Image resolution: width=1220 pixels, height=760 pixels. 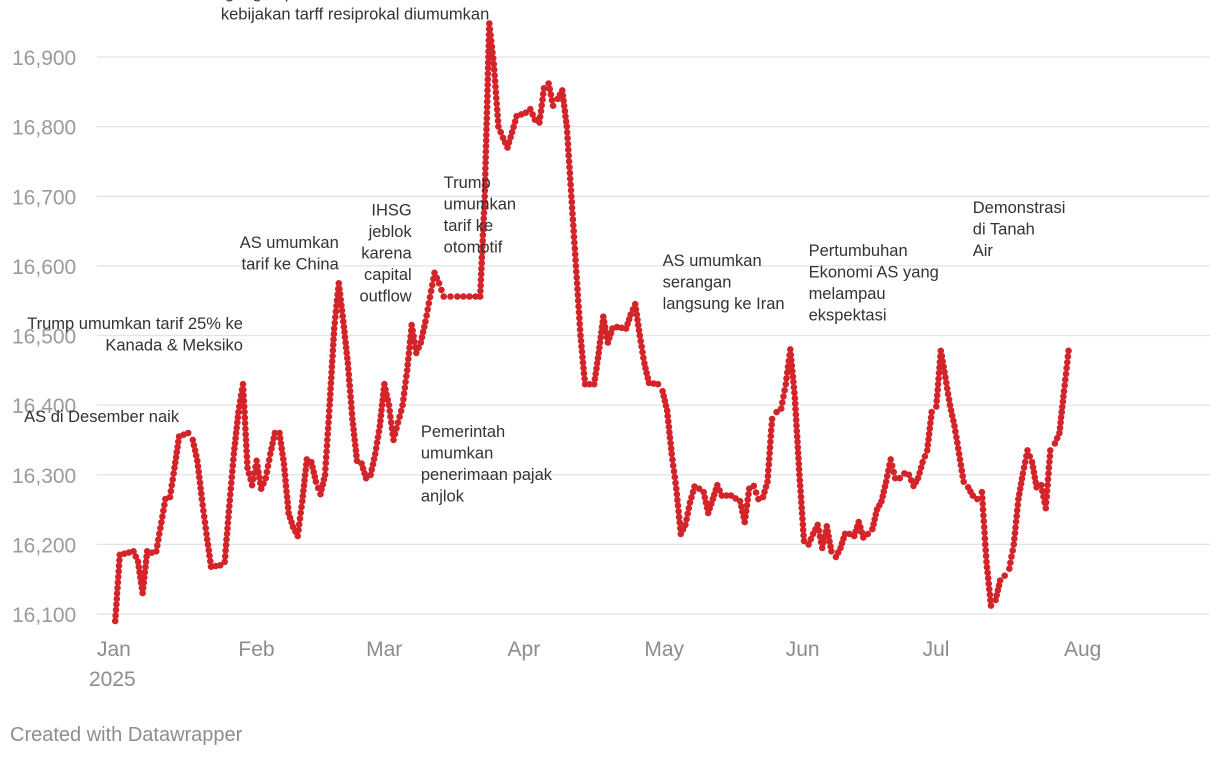 What do you see at coordinates (712, 261) in the screenshot?
I see `annotation-line: AS umumkan` at bounding box center [712, 261].